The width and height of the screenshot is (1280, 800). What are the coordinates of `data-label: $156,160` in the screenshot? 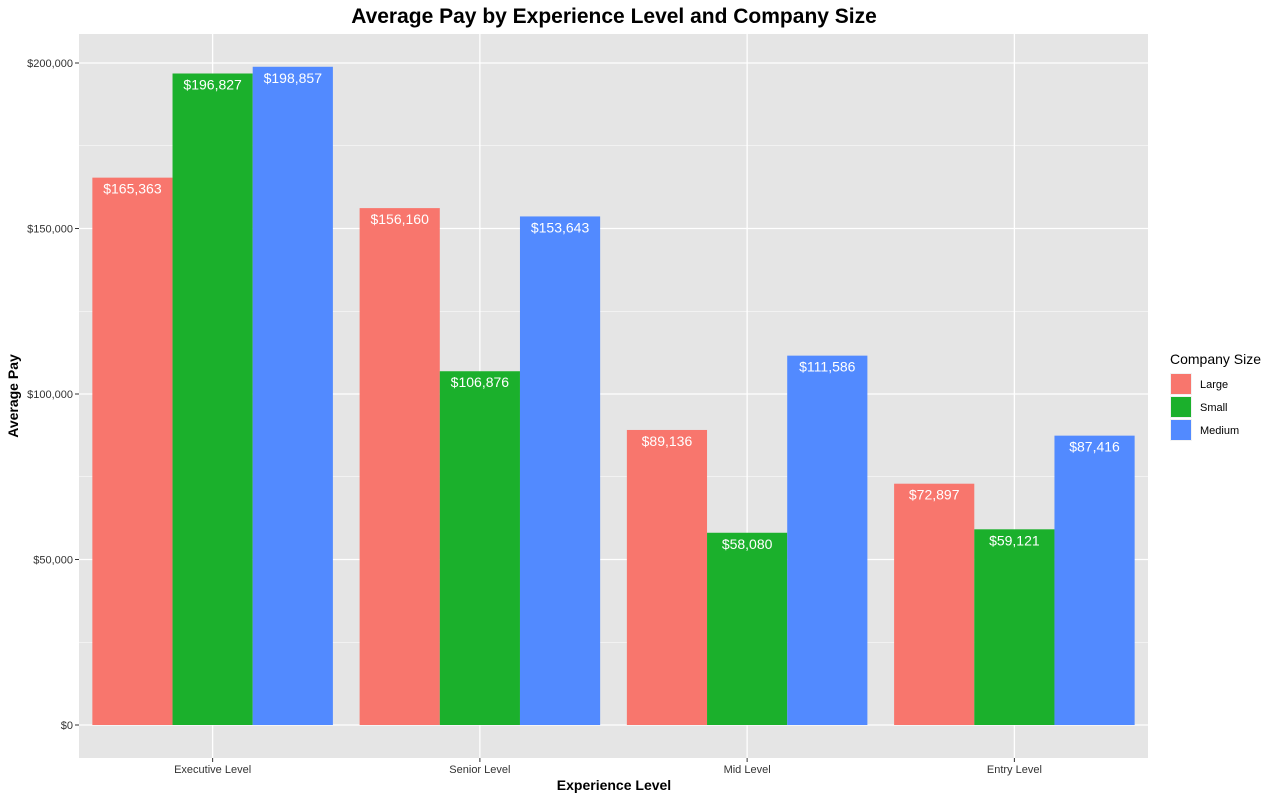 It's located at (399, 219).